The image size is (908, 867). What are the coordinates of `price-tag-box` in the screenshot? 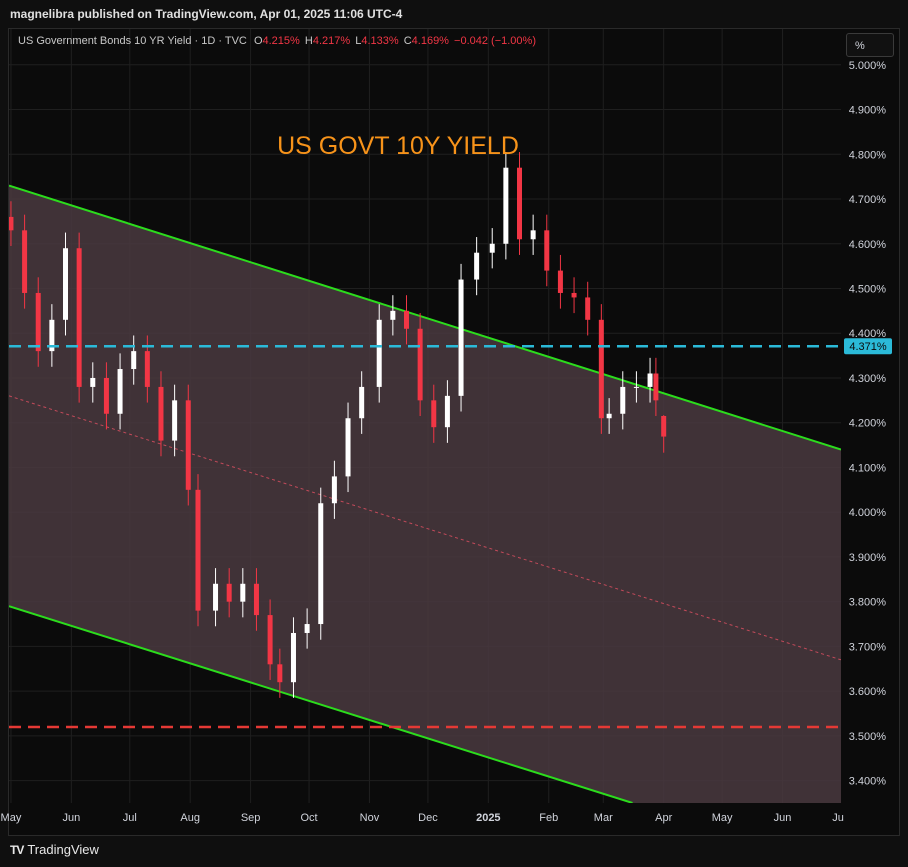 It's located at (868, 346).